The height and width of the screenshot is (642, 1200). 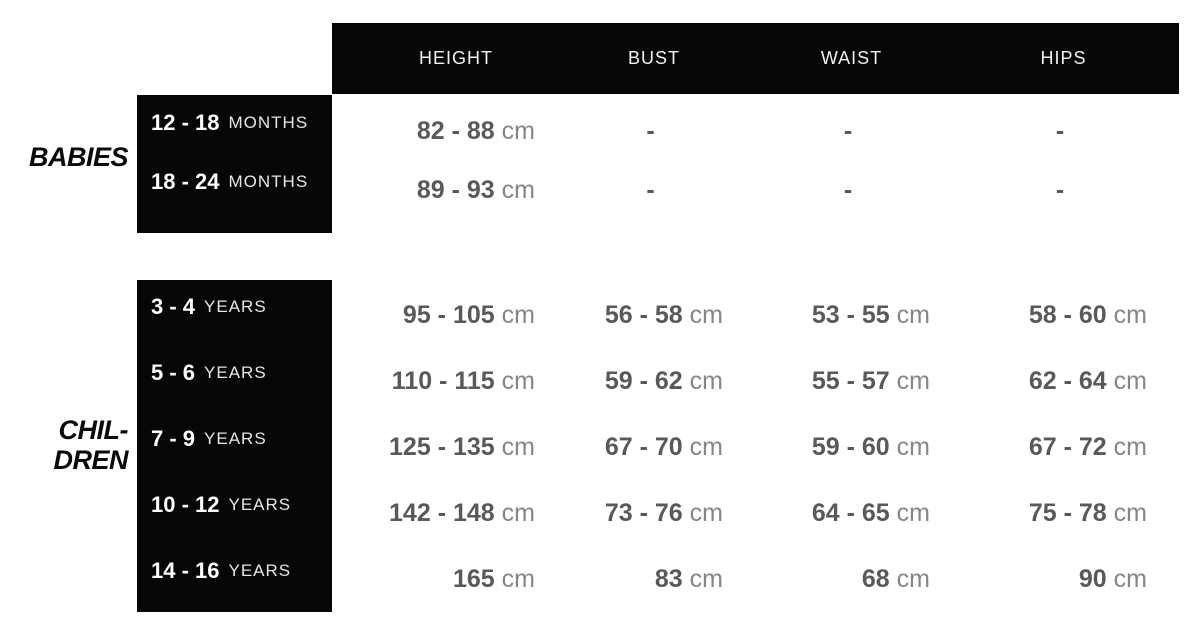 What do you see at coordinates (185, 570) in the screenshot?
I see `age-range: 14 - 16` at bounding box center [185, 570].